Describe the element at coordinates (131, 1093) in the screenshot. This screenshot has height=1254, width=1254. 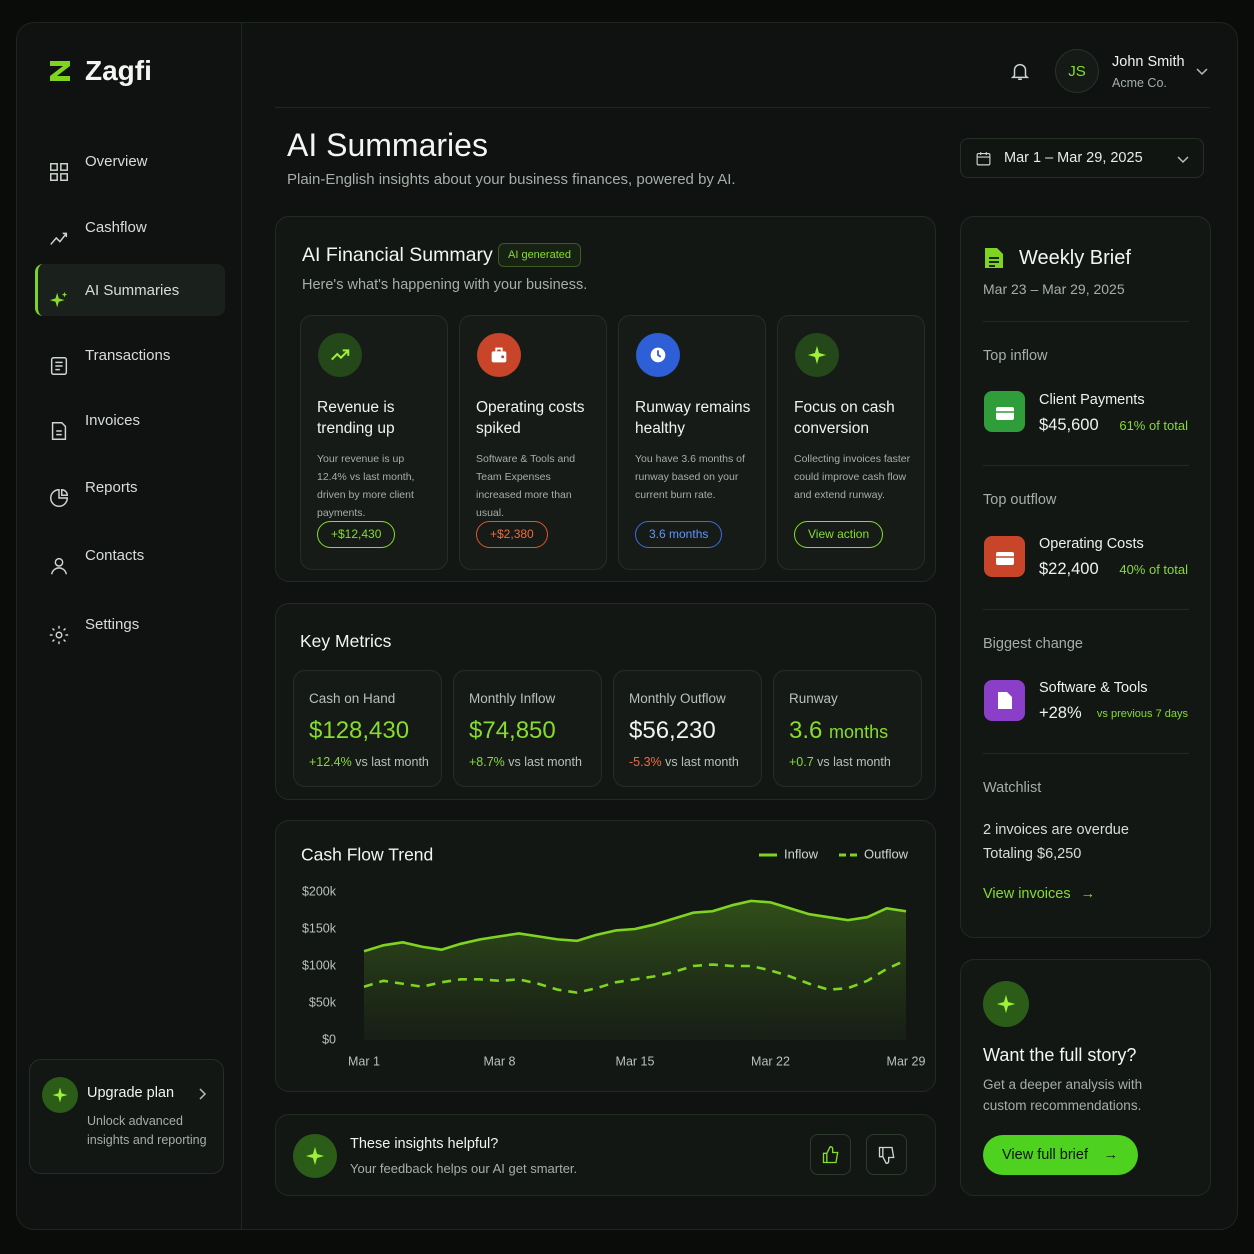
I see `upgrade-title: Upgrade plan` at that location.